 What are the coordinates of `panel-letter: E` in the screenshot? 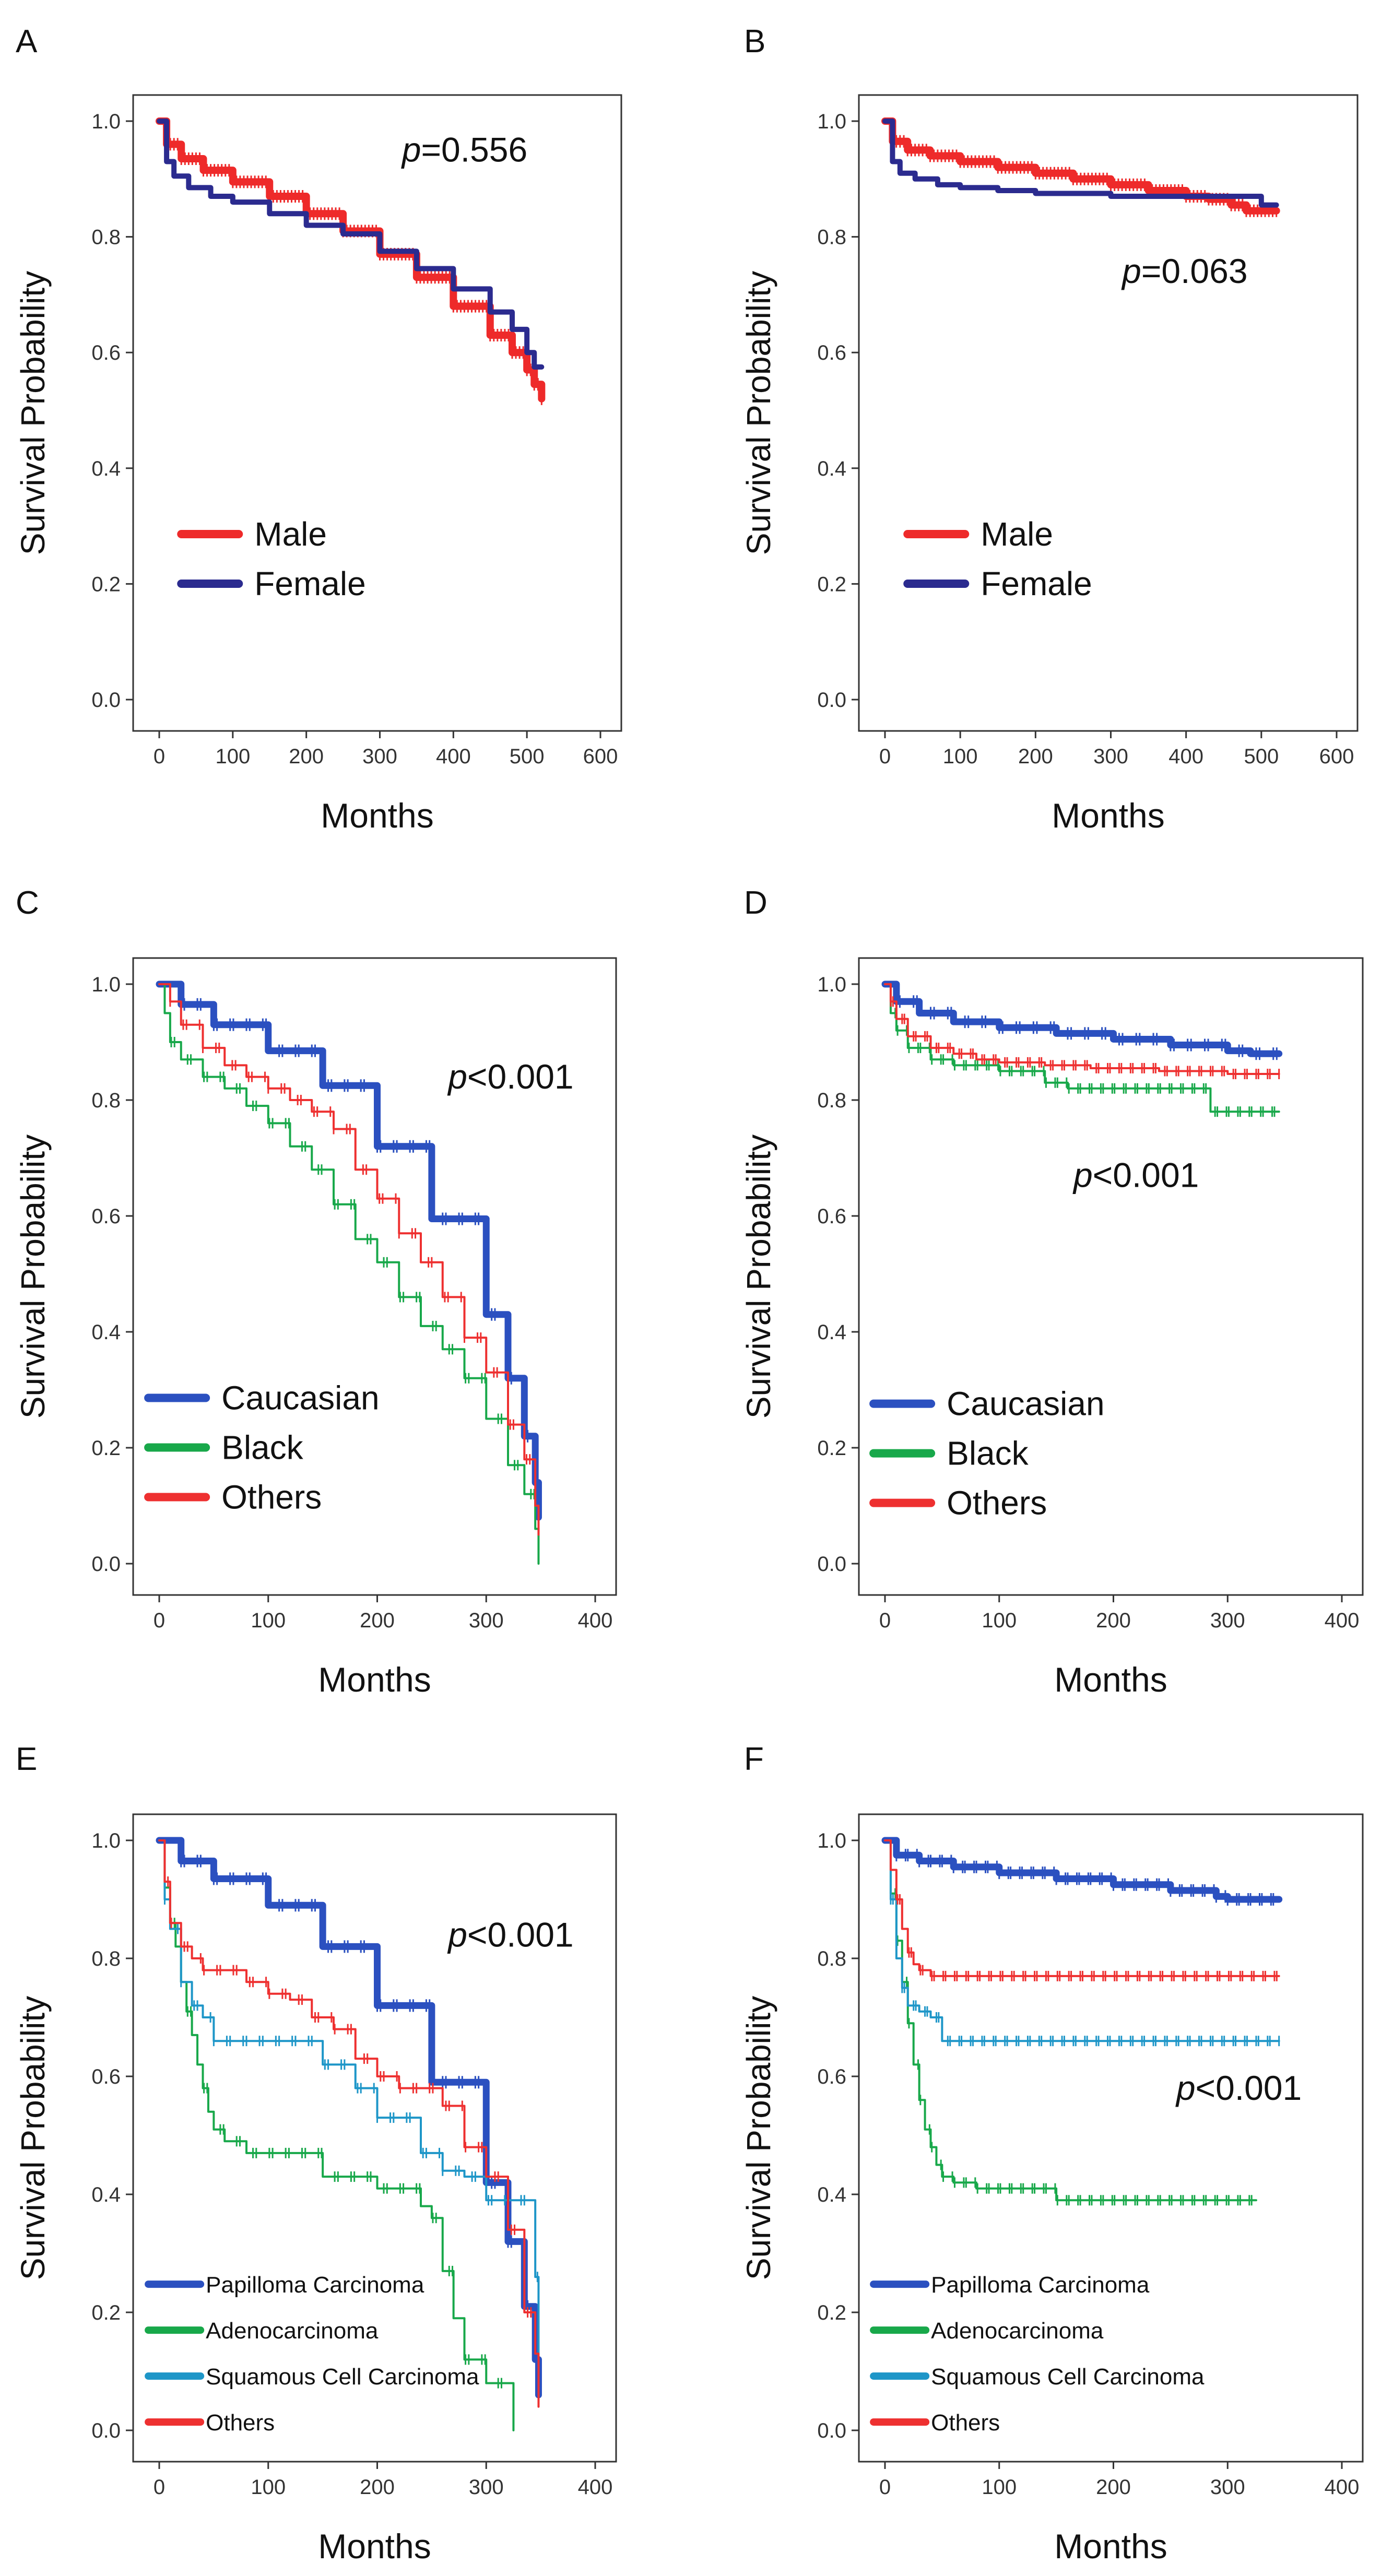 It's located at (26, 1759).